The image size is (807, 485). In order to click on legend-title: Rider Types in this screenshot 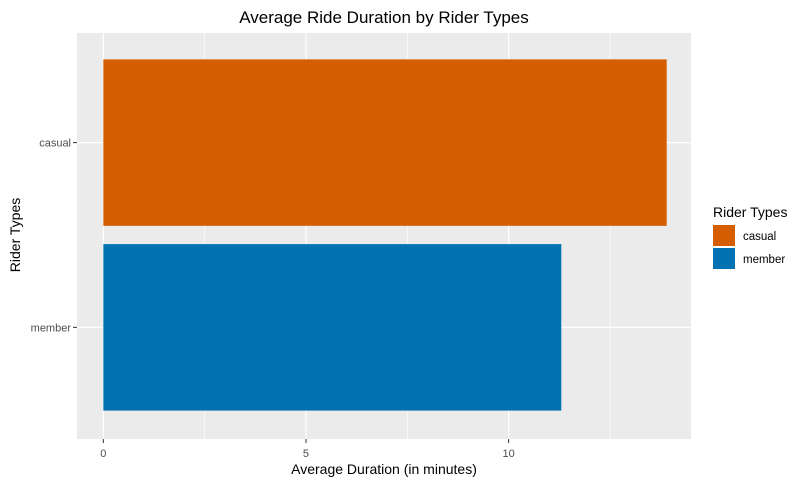, I will do `click(750, 212)`.